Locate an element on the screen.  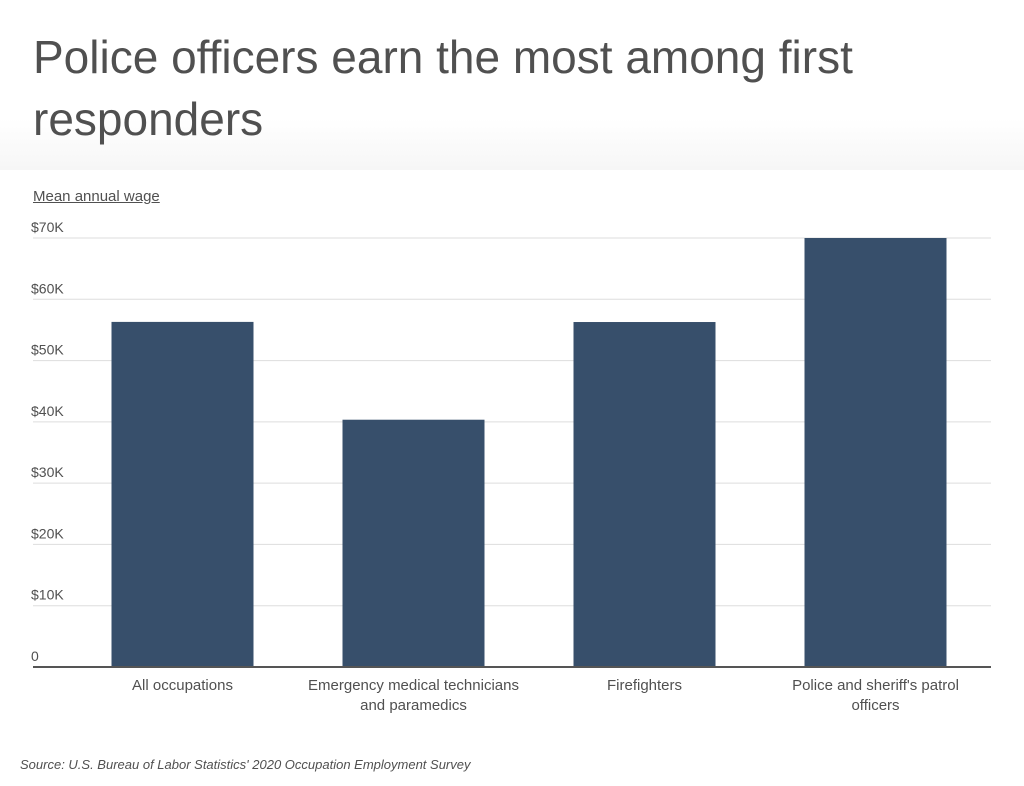
y-tick-label: $70K is located at coordinates (47, 227).